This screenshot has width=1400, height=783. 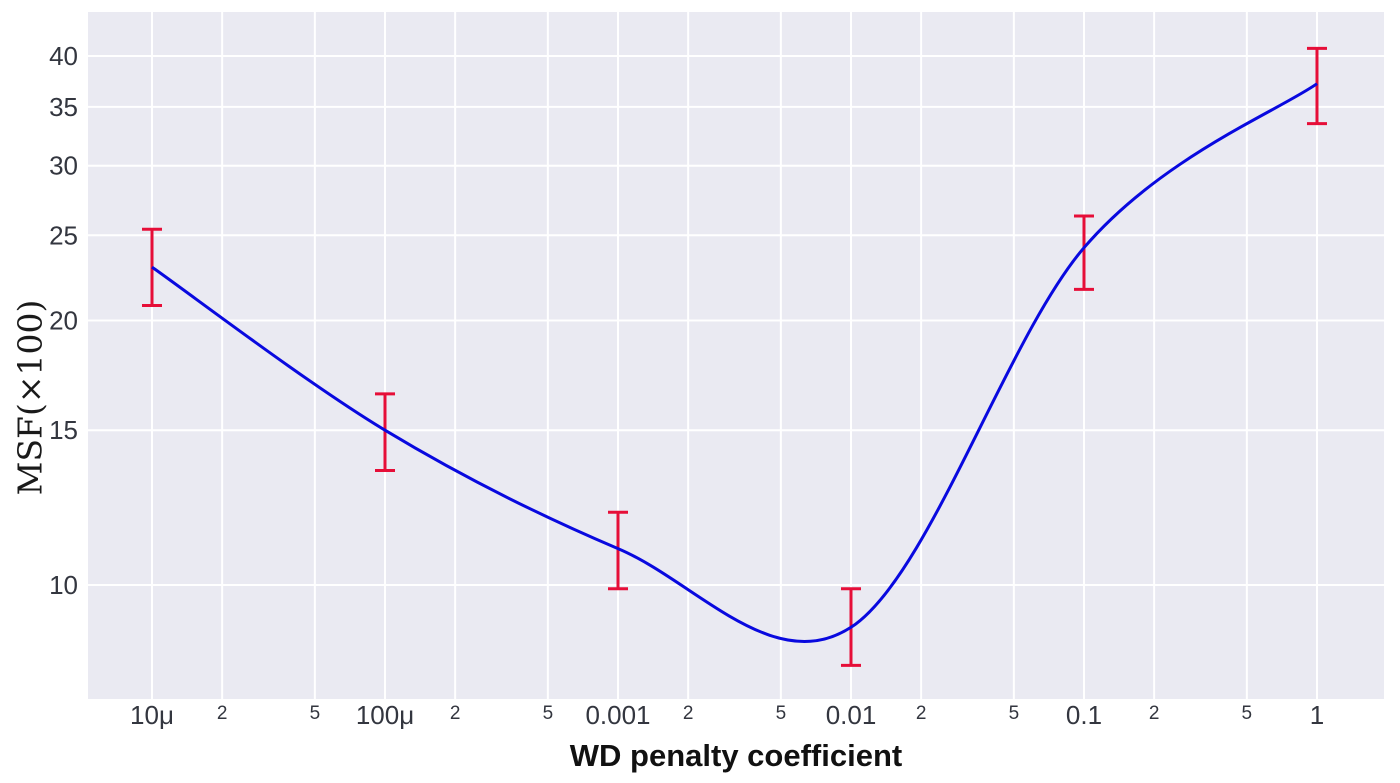 I want to click on y-axis-title: MSF(×100), so click(x=30, y=397).